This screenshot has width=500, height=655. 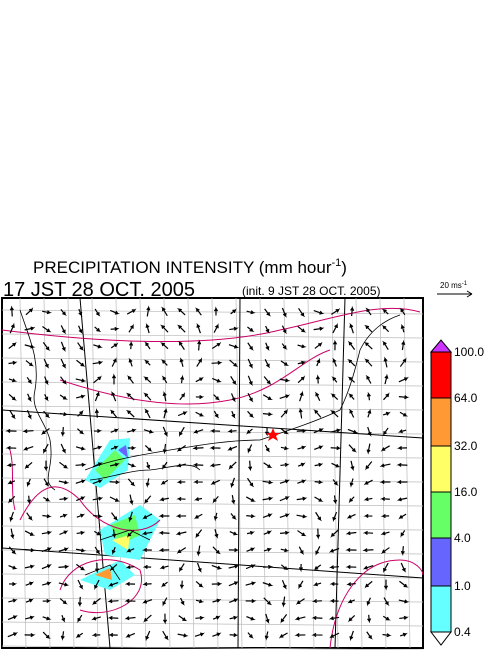 I want to click on colorbar-label: 100.0, so click(x=469, y=352).